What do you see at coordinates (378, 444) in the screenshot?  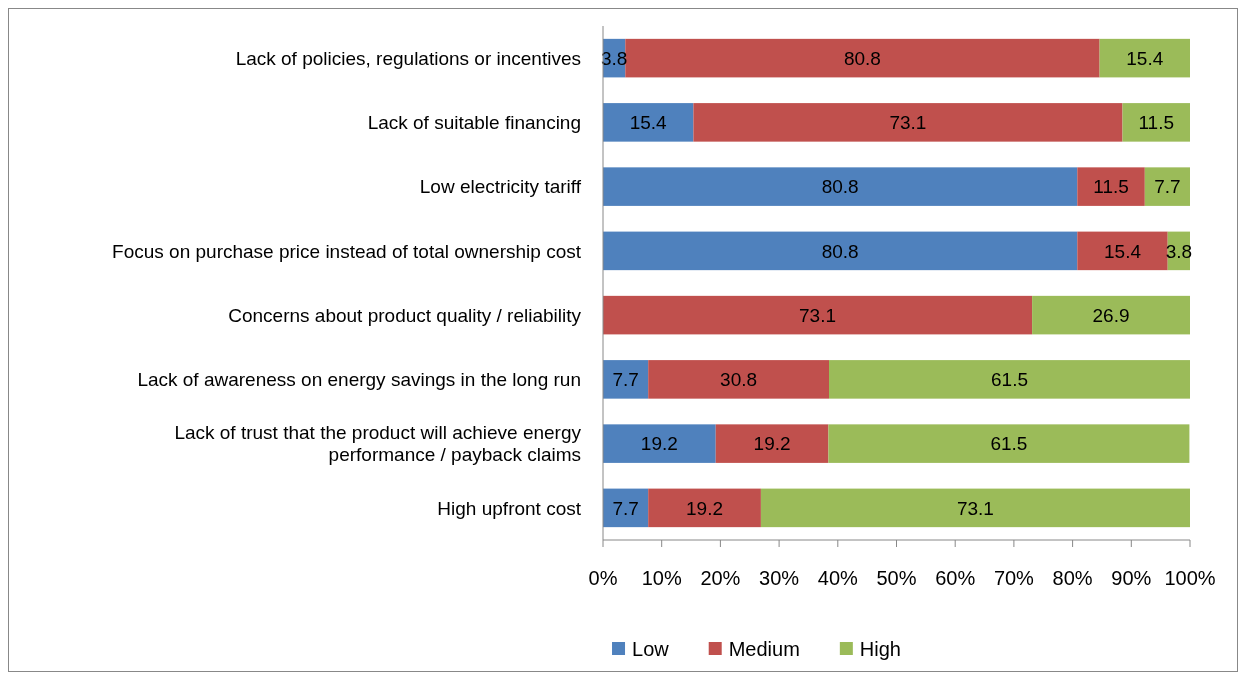 I see `y-tick-label: Lack of trust that the product will achieve energy performance / payback claims` at bounding box center [378, 444].